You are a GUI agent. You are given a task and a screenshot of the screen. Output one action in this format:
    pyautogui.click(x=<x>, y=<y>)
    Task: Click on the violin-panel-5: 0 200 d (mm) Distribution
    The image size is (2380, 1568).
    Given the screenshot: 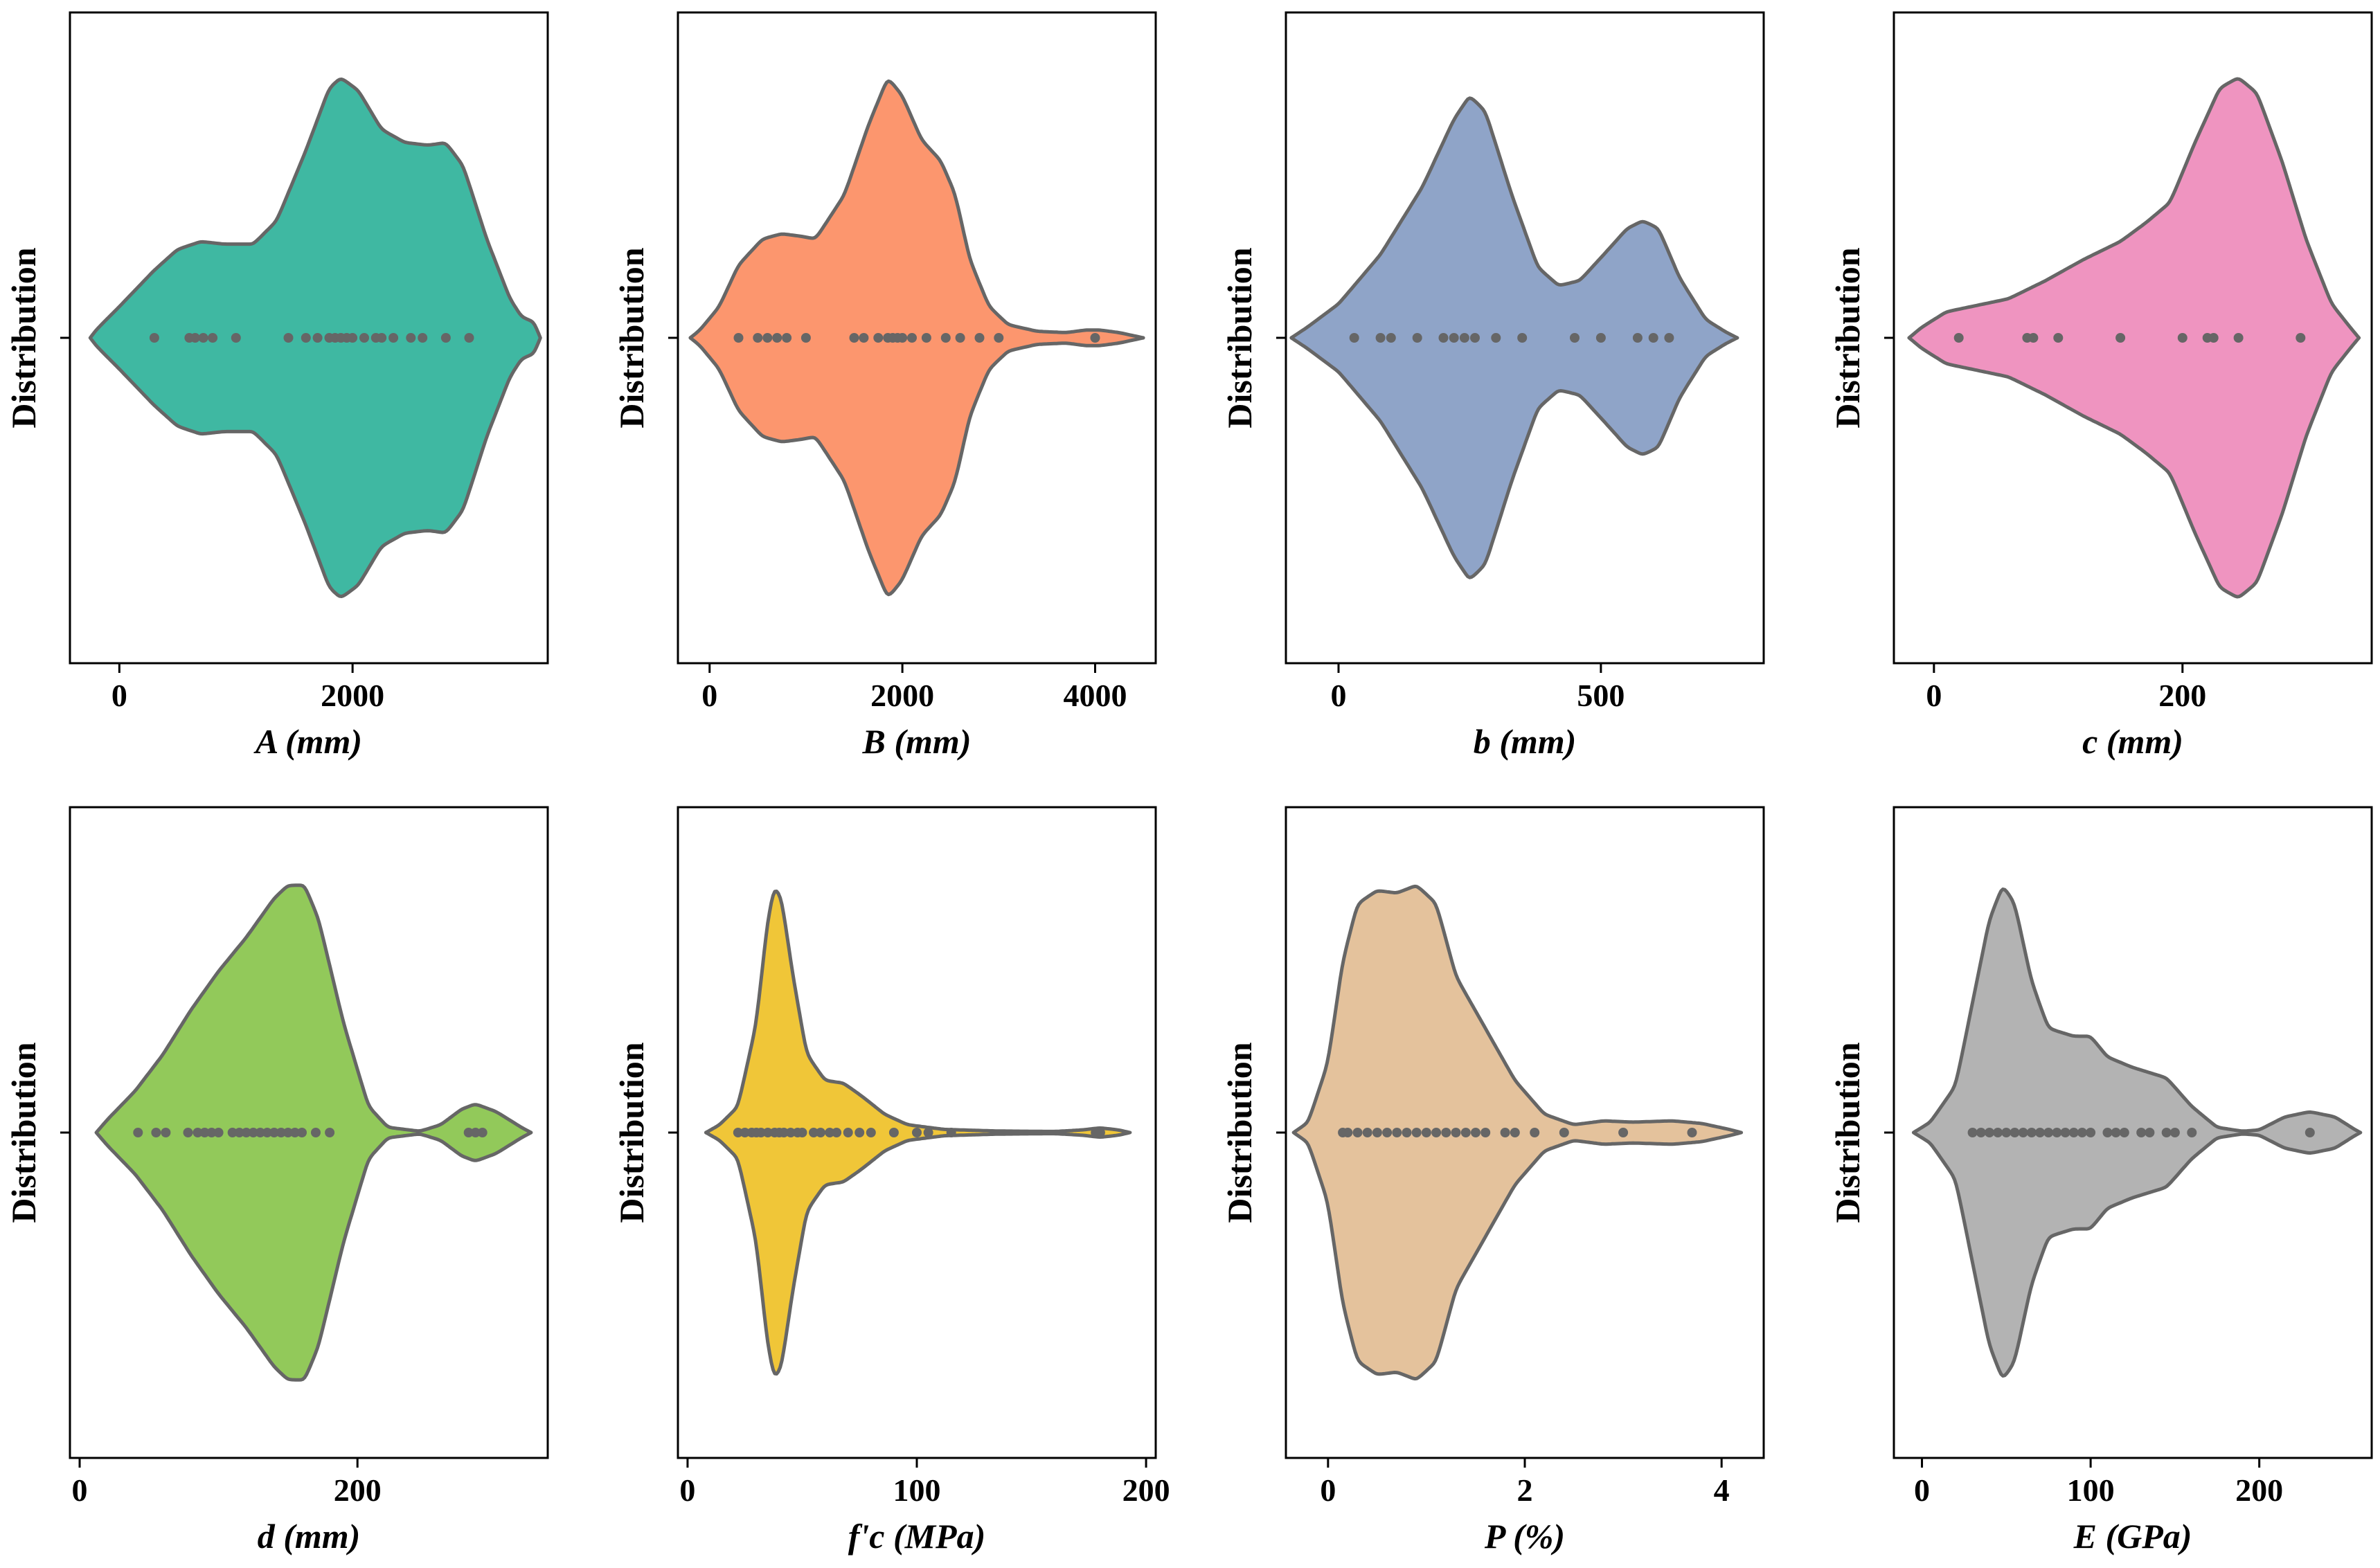 What is the action you would take?
    pyautogui.click(x=276, y=1181)
    